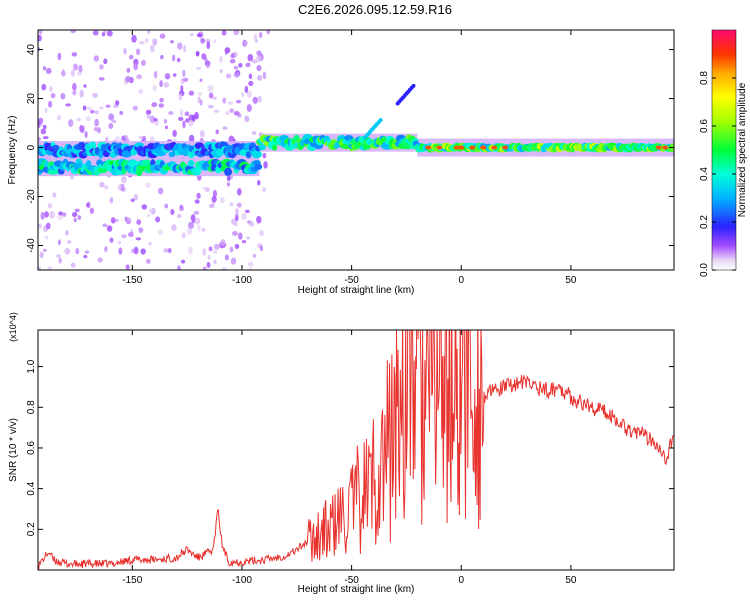  I want to click on snr-multiplier: (x10^4), so click(13, 327).